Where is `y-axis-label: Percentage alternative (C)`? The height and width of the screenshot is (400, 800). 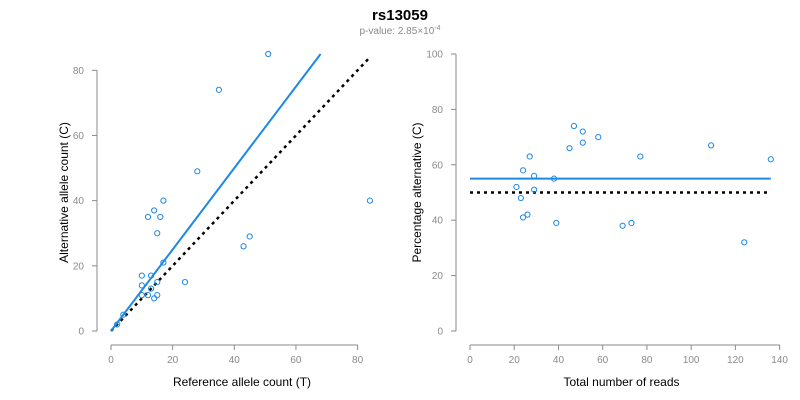 y-axis-label: Percentage alternative (C) is located at coordinates (417, 192).